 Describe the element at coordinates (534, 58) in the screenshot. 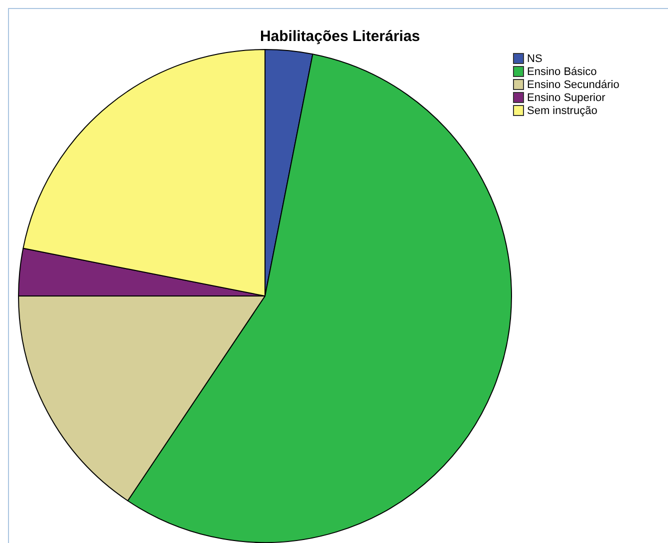

I see `legend-label: NS` at that location.